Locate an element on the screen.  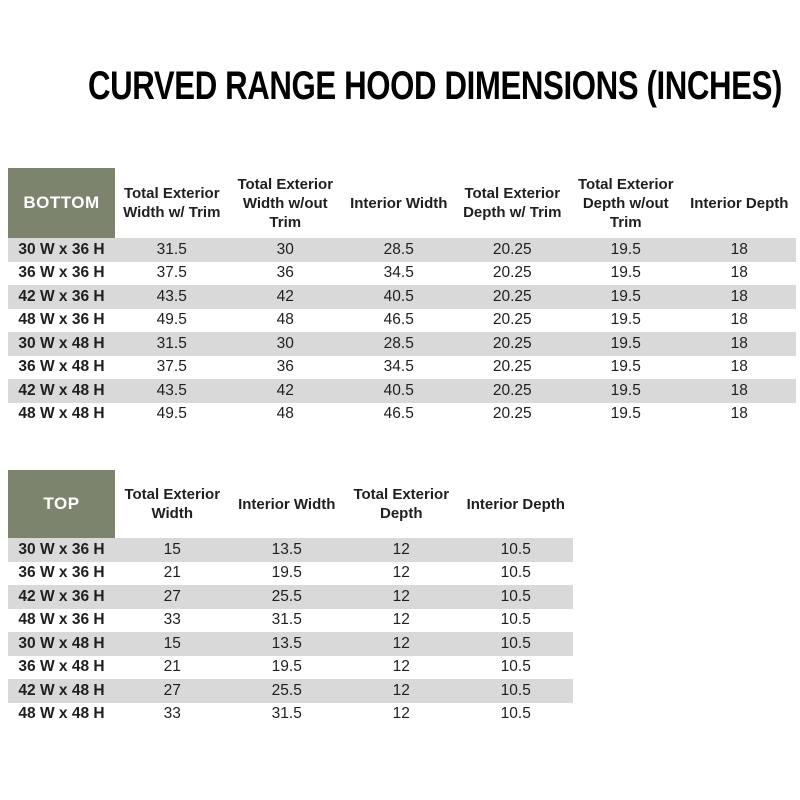
table-row: 30 W x 36 H 15 13.5 12 10.5 is located at coordinates (290, 550).